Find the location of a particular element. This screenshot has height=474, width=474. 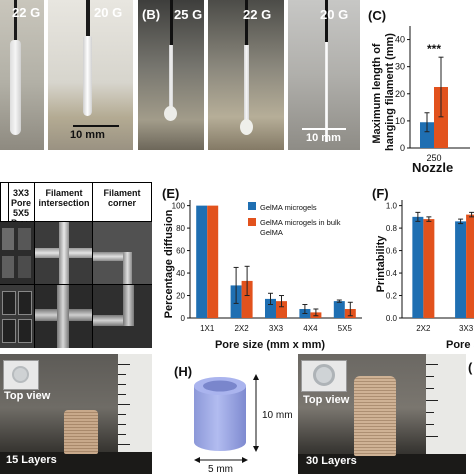

column-header: Filament intersection is located at coordinates (64, 198).